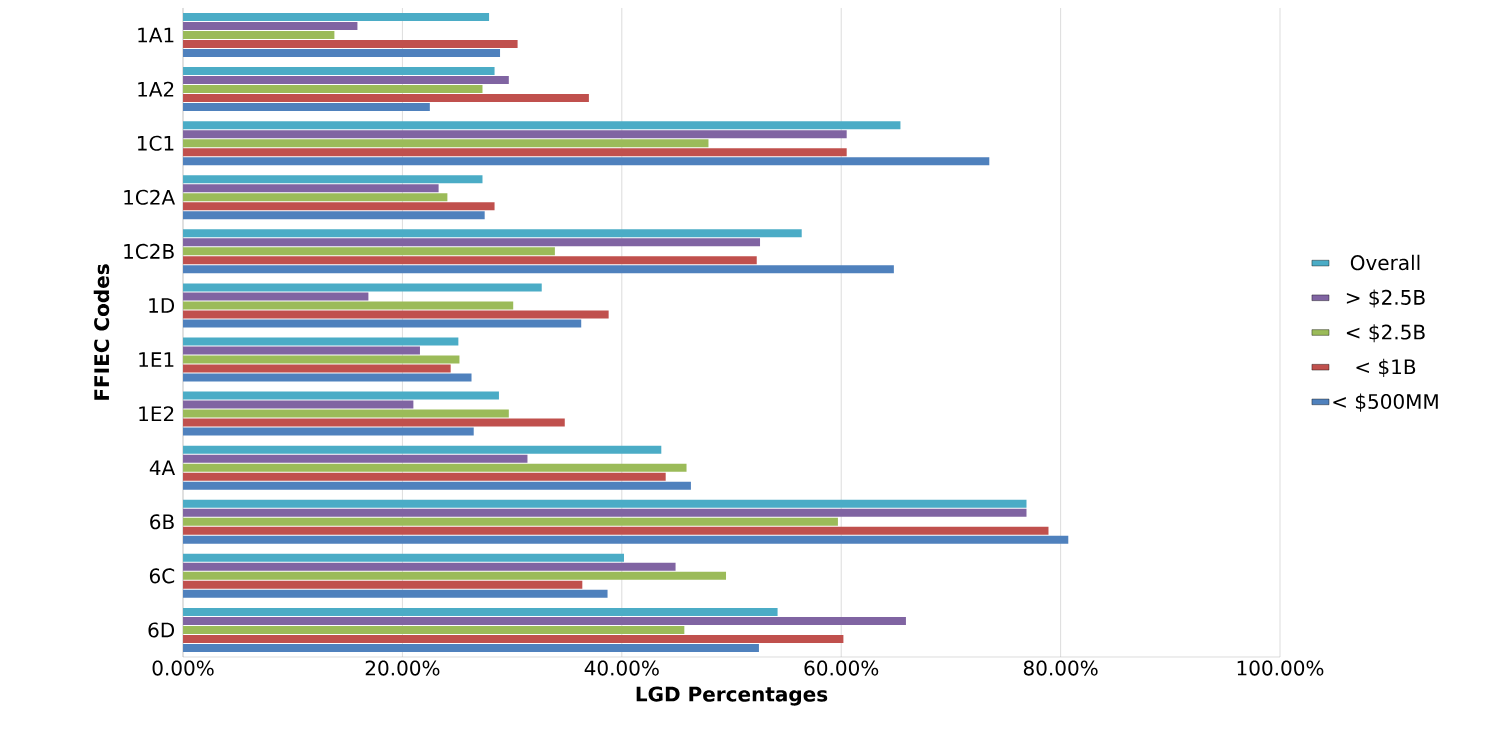  I want to click on y-tick-label: 1A2, so click(156, 89).